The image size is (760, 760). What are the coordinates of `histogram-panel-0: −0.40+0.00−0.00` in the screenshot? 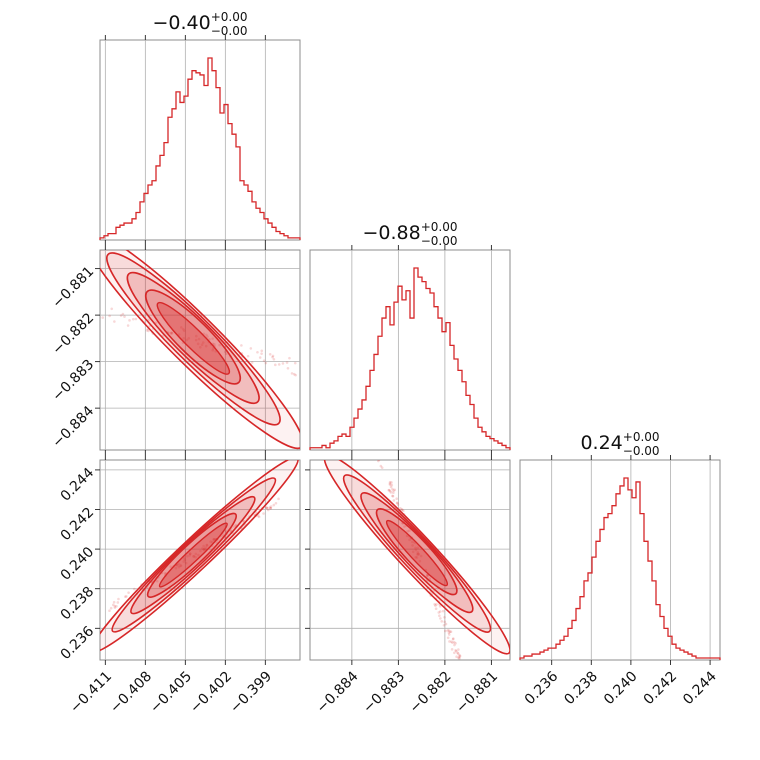 It's located at (200, 127).